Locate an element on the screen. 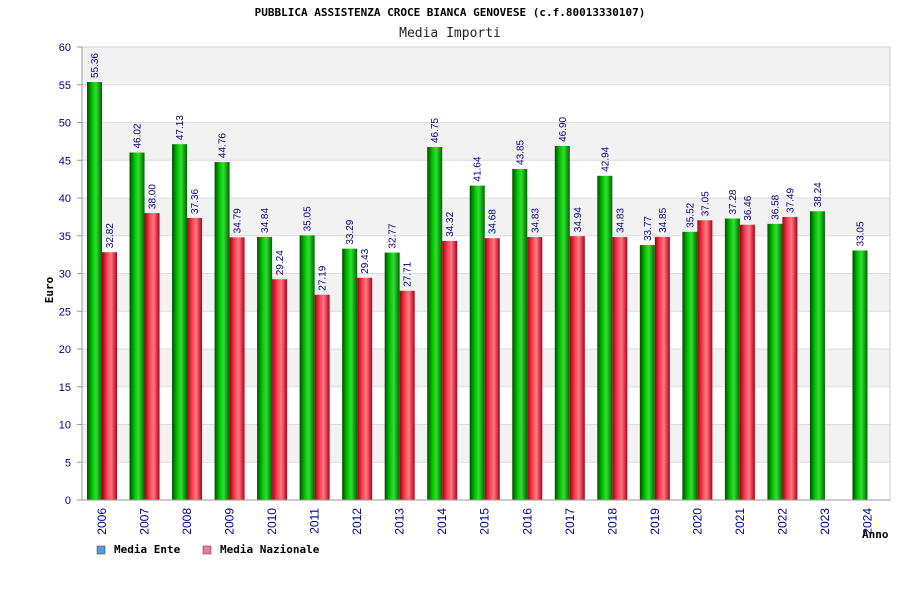  y-axis-label: Euro is located at coordinates (49, 289).